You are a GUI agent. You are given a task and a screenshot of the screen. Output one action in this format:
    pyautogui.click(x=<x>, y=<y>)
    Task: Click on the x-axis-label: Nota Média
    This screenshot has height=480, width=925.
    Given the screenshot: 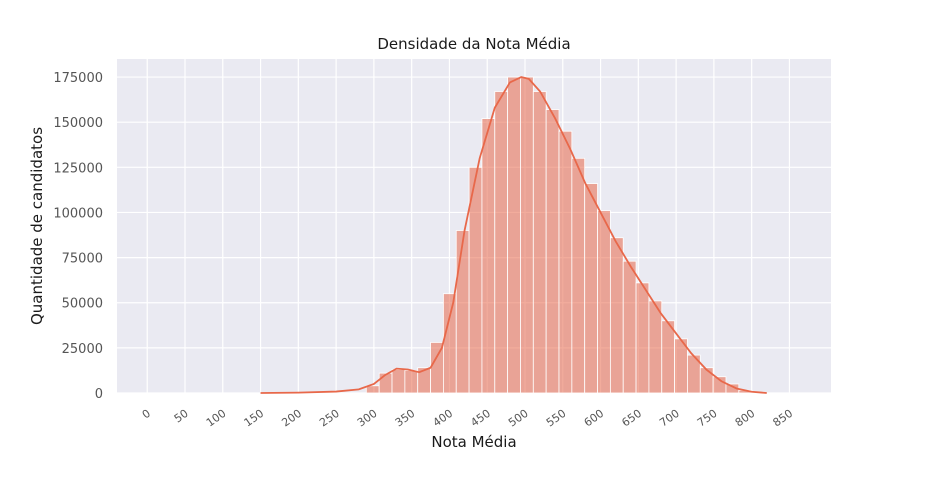 What is the action you would take?
    pyautogui.click(x=473, y=442)
    